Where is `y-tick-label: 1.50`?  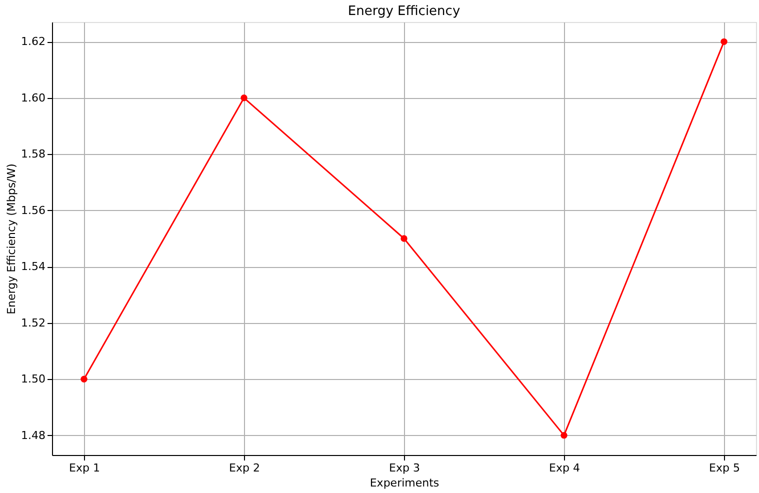 y-tick-label: 1.50 is located at coordinates (33, 379).